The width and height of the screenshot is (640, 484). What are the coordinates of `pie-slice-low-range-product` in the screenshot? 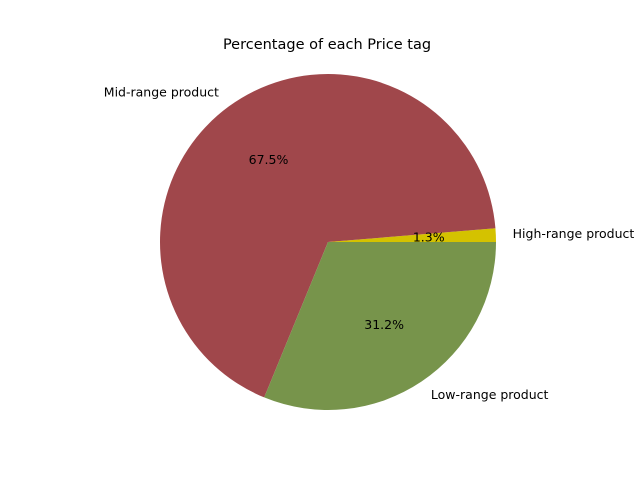 It's located at (380, 326).